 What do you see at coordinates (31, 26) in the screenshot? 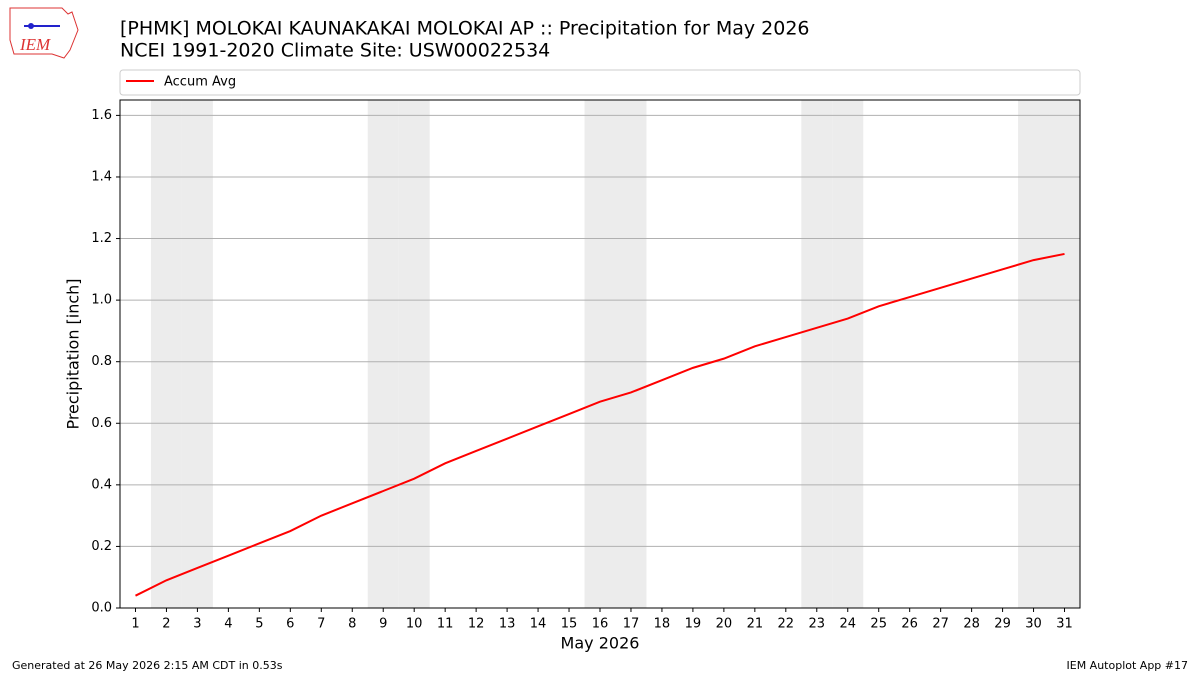
I see `logo-dot` at bounding box center [31, 26].